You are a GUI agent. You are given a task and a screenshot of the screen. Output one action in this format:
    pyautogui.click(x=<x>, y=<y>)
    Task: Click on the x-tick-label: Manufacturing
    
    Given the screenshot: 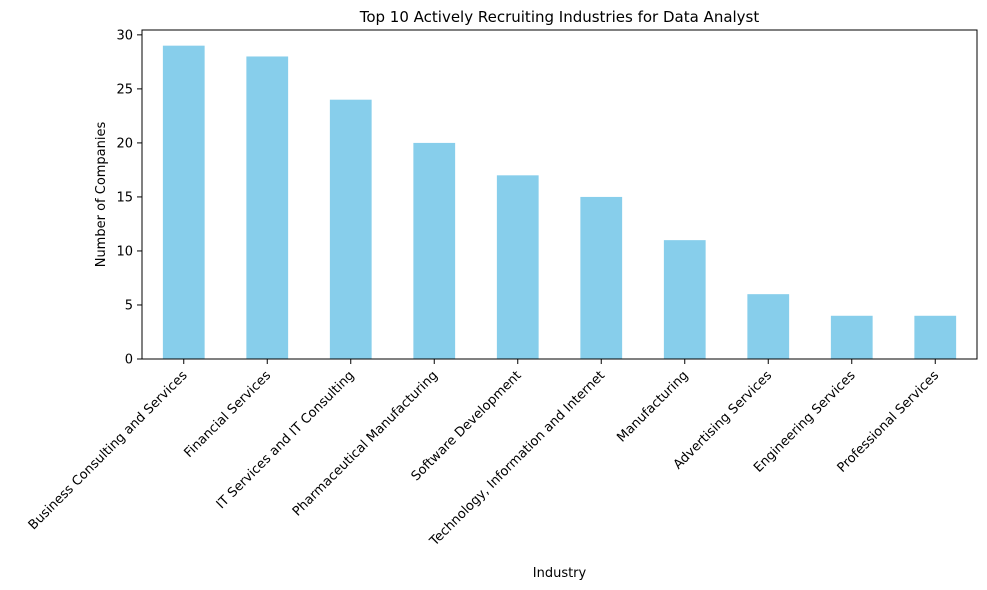 What is the action you would take?
    pyautogui.click(x=652, y=406)
    